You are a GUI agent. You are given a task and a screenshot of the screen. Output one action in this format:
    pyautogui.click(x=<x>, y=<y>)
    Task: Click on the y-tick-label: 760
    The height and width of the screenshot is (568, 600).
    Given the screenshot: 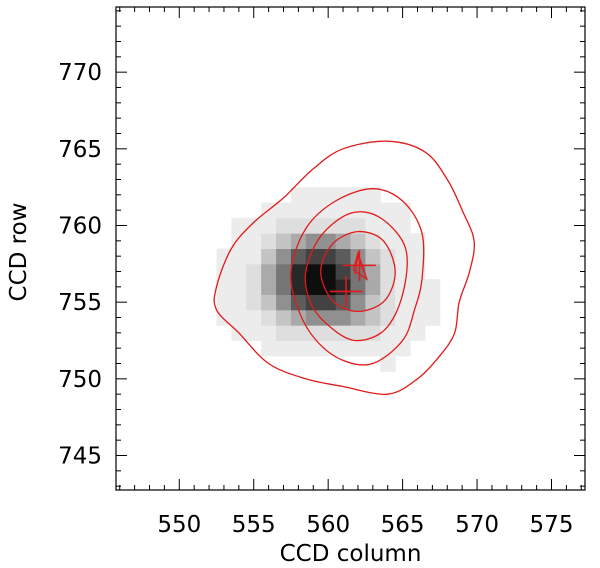 What is the action you would take?
    pyautogui.click(x=80, y=227)
    